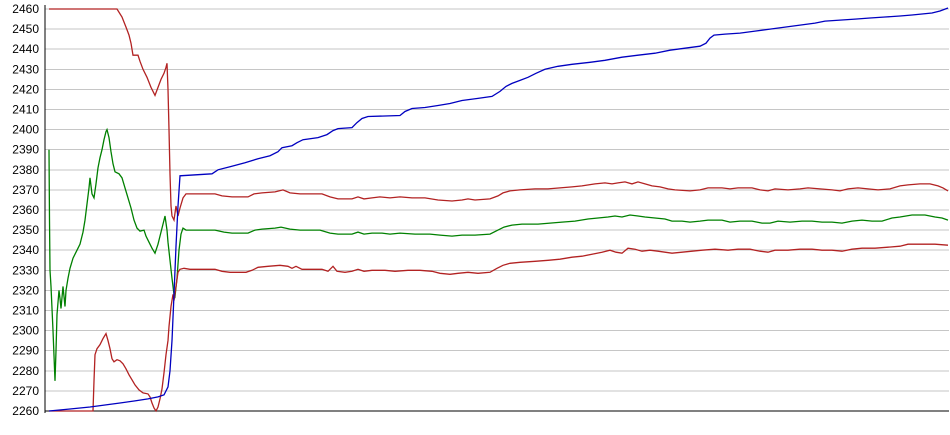 This screenshot has height=435, width=950. I want to click on y-axis-label: 2300, so click(25, 331).